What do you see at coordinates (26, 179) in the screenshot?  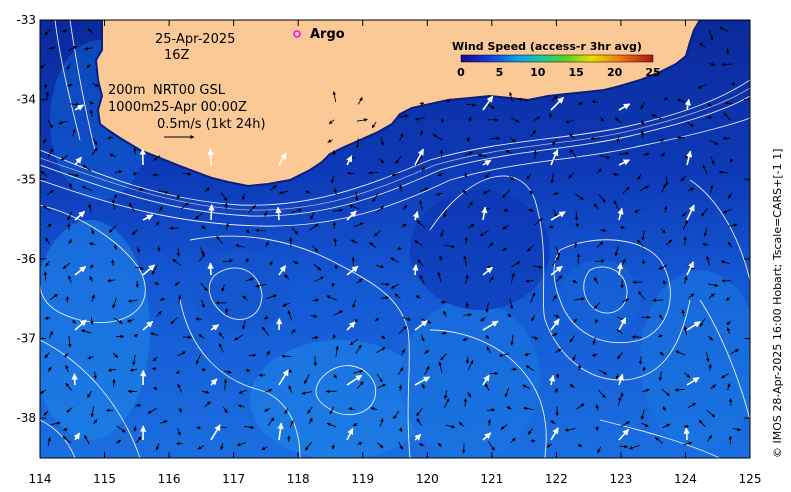 I see `y-tick-label: -35` at bounding box center [26, 179].